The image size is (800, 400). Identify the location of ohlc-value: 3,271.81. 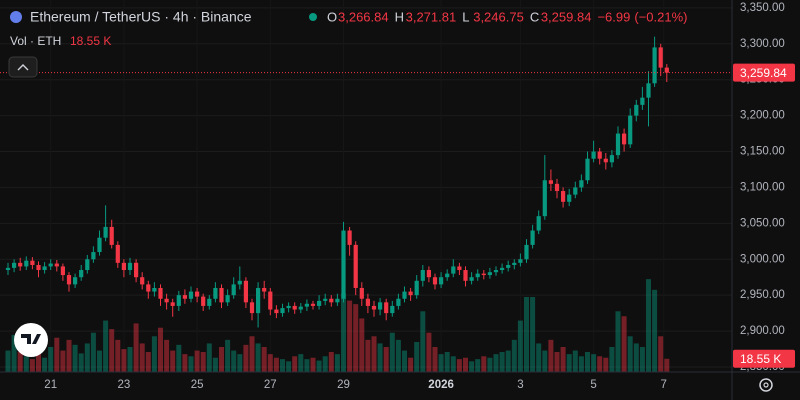
(431, 16).